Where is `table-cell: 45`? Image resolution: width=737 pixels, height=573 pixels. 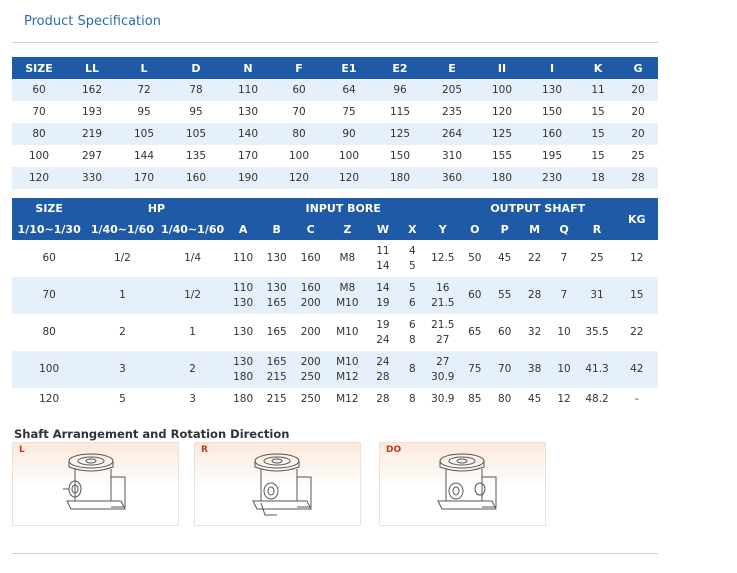 table-cell: 45 is located at coordinates (534, 399).